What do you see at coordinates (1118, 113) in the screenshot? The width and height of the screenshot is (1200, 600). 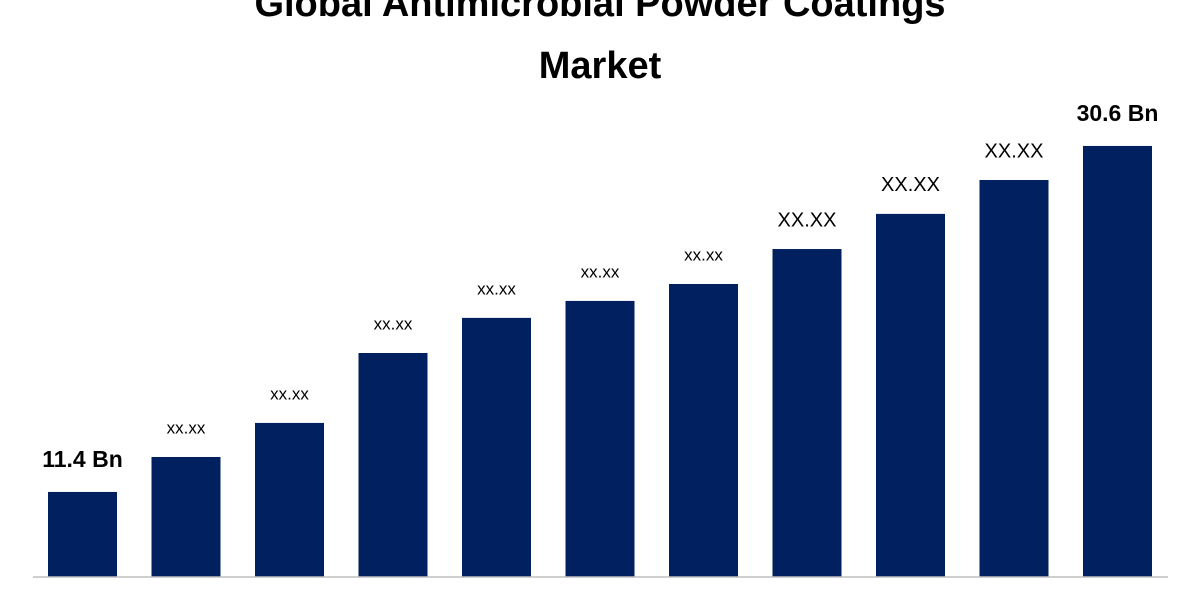 I see `data-label: 30.6 Bn` at bounding box center [1118, 113].